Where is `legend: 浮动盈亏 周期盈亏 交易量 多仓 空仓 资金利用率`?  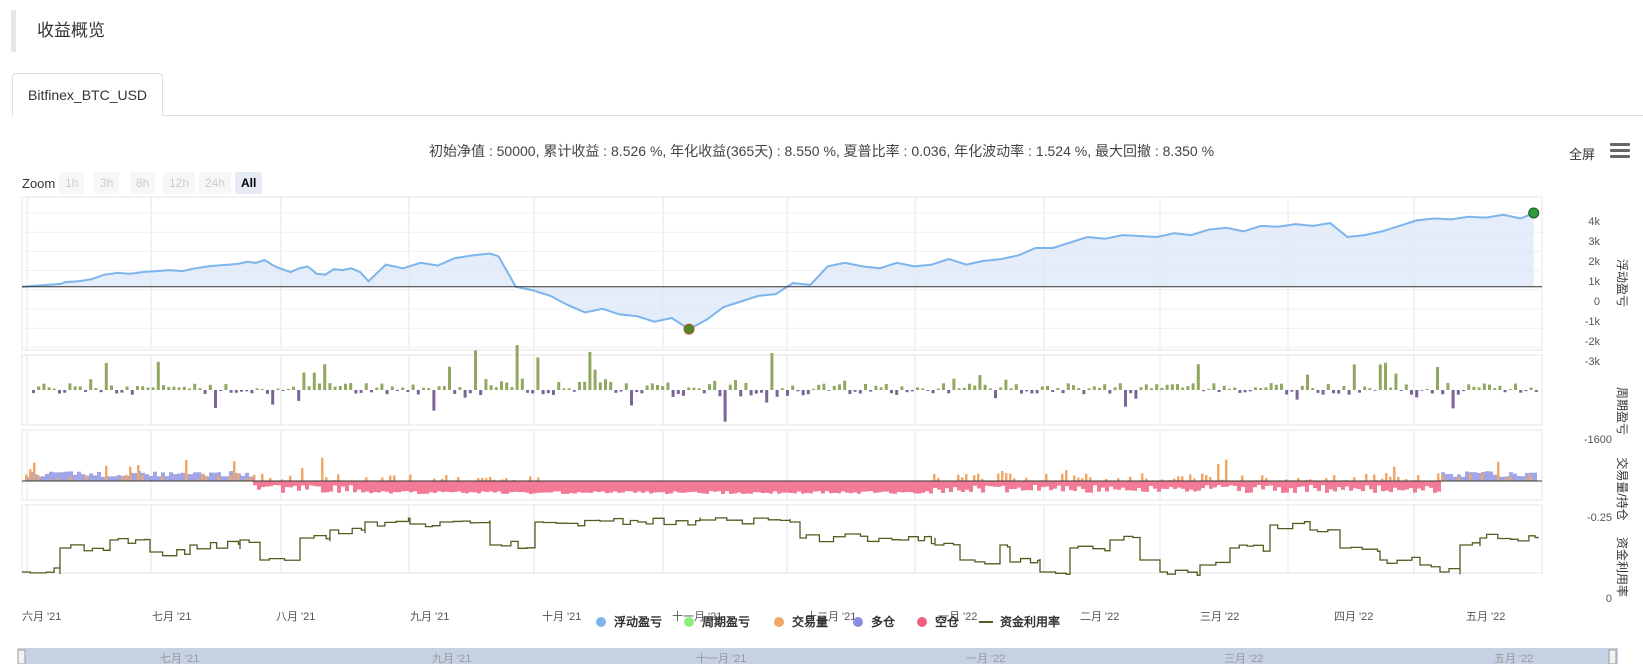
legend: 浮动盈亏 周期盈亏 交易量 多仓 空仓 资金利用率 is located at coordinates (828, 621).